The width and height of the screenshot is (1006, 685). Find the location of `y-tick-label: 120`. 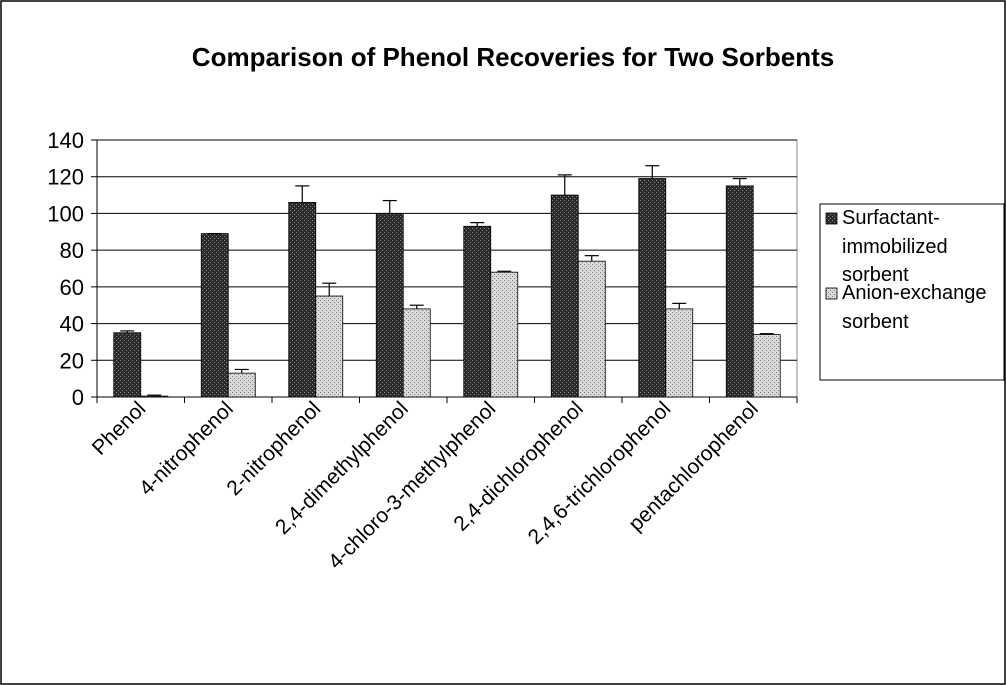

y-tick-label: 120 is located at coordinates (65, 177).